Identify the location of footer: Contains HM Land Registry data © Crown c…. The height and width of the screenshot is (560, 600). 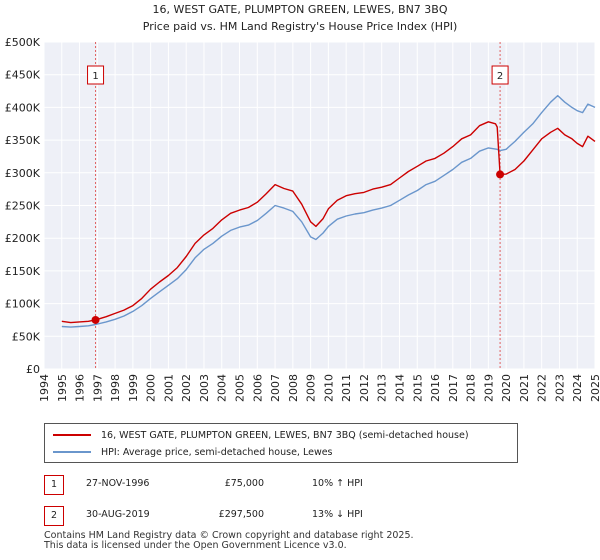
(229, 541).